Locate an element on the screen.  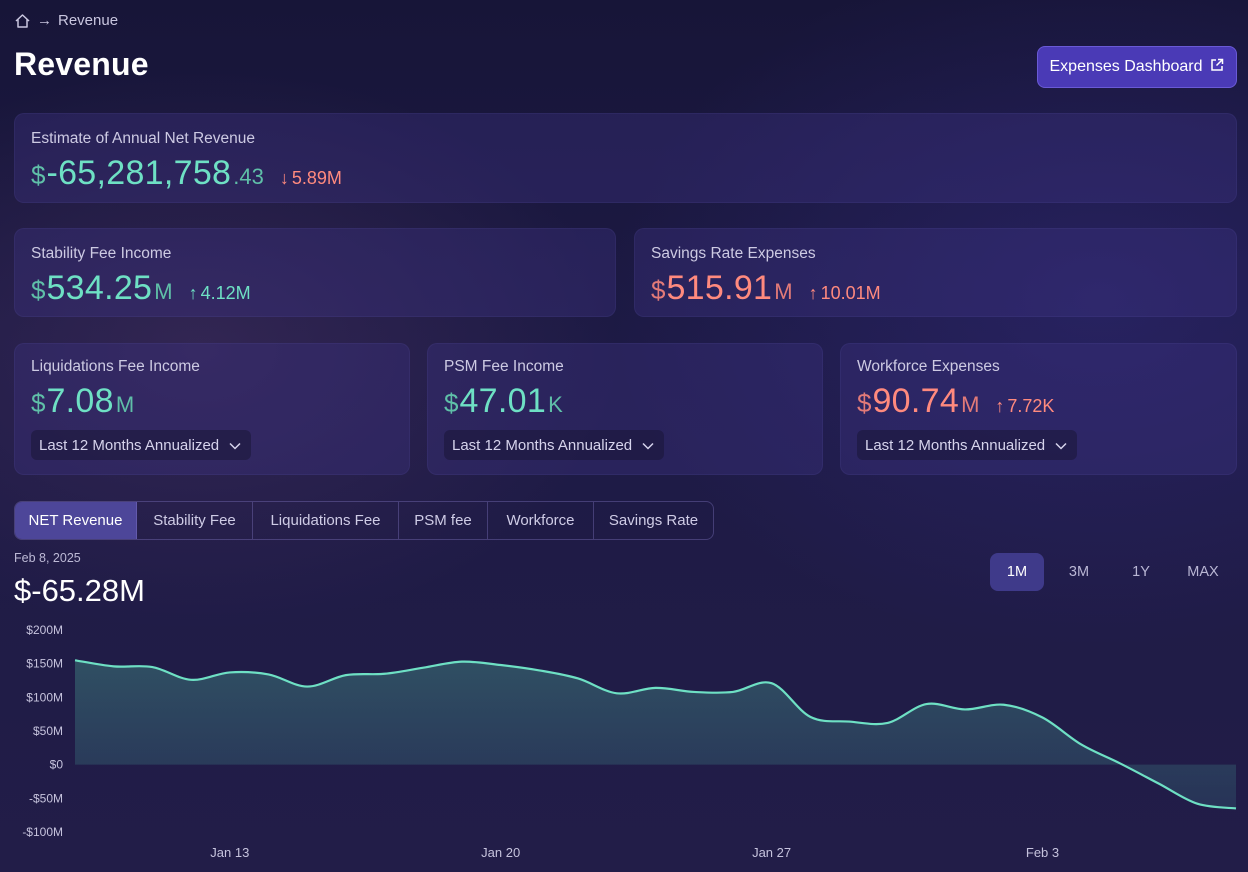
tab-psm-fee: PSM fee is located at coordinates (443, 520).